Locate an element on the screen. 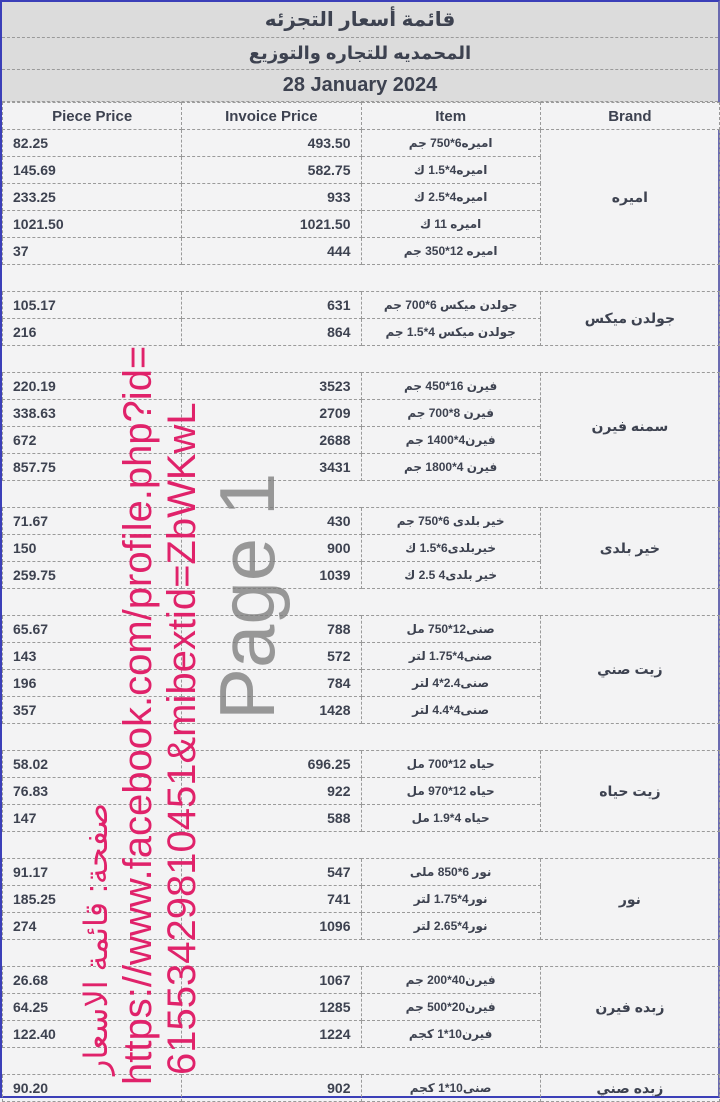 The image size is (720, 1102). invoice-price-cell: 2709 is located at coordinates (271, 413).